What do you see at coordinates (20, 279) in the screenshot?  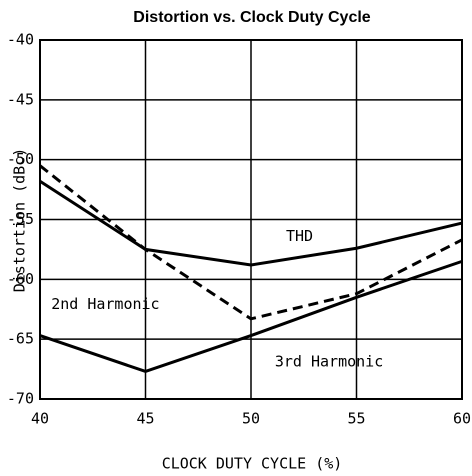 I see `y-tick-label: -60` at bounding box center [20, 279].